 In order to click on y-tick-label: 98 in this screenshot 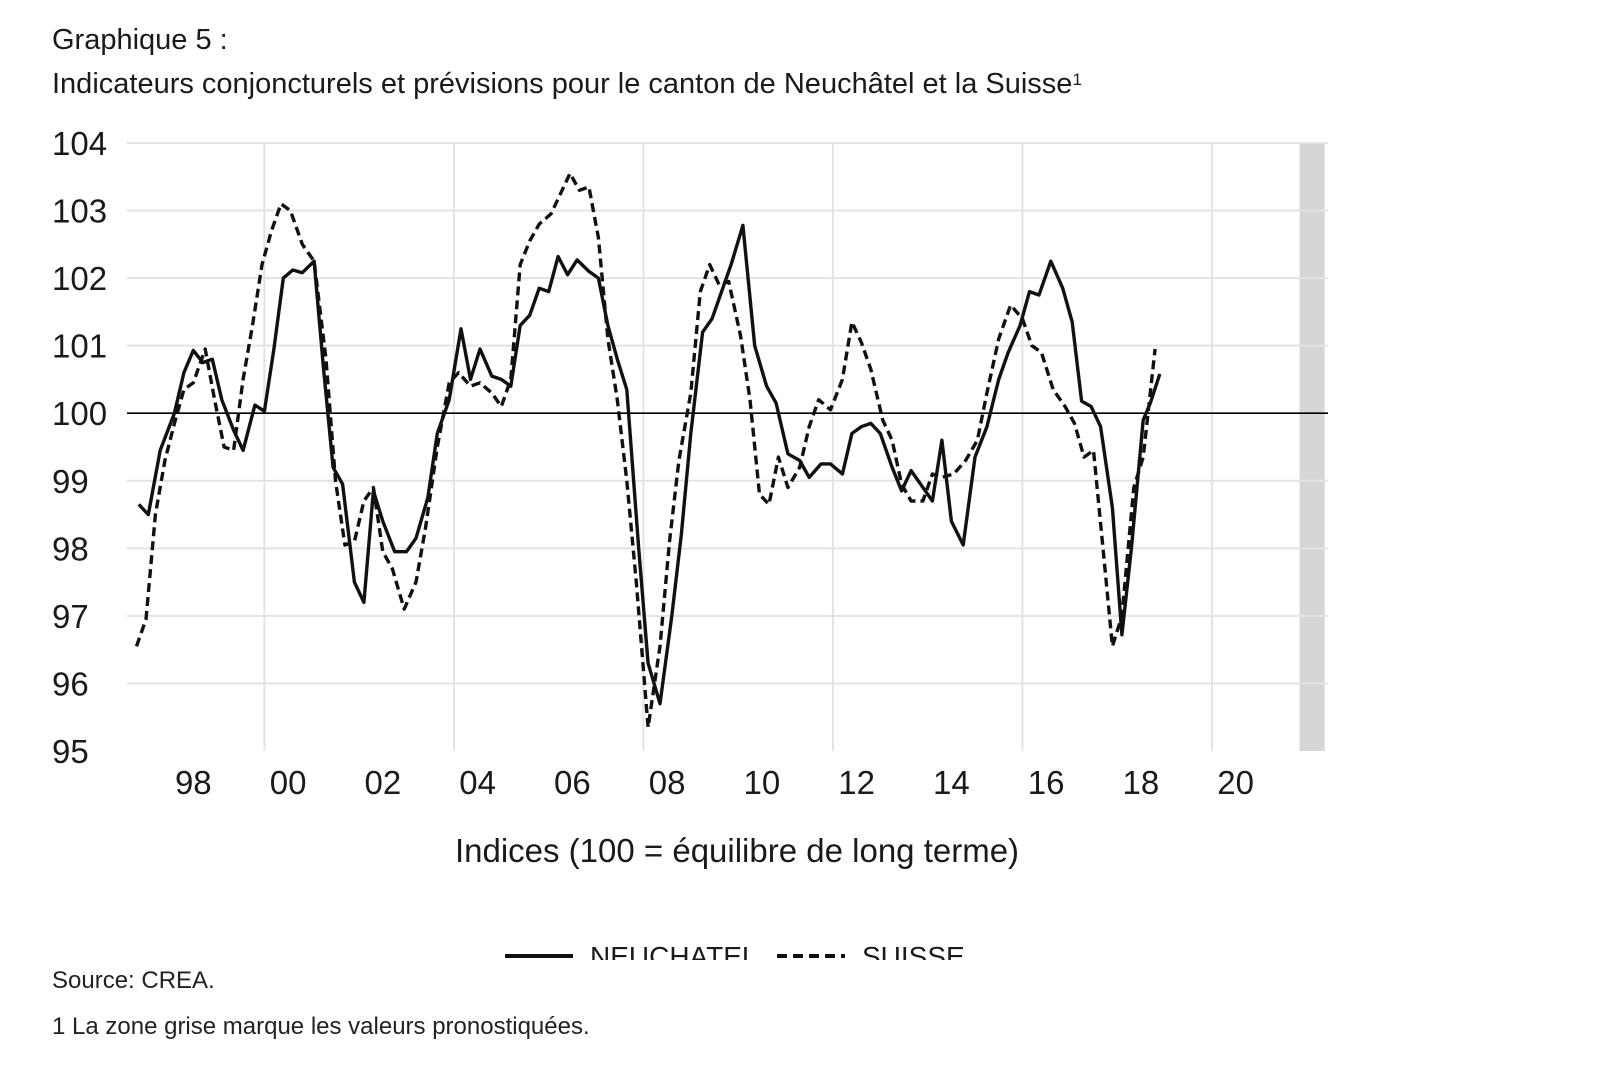, I will do `click(70, 548)`.